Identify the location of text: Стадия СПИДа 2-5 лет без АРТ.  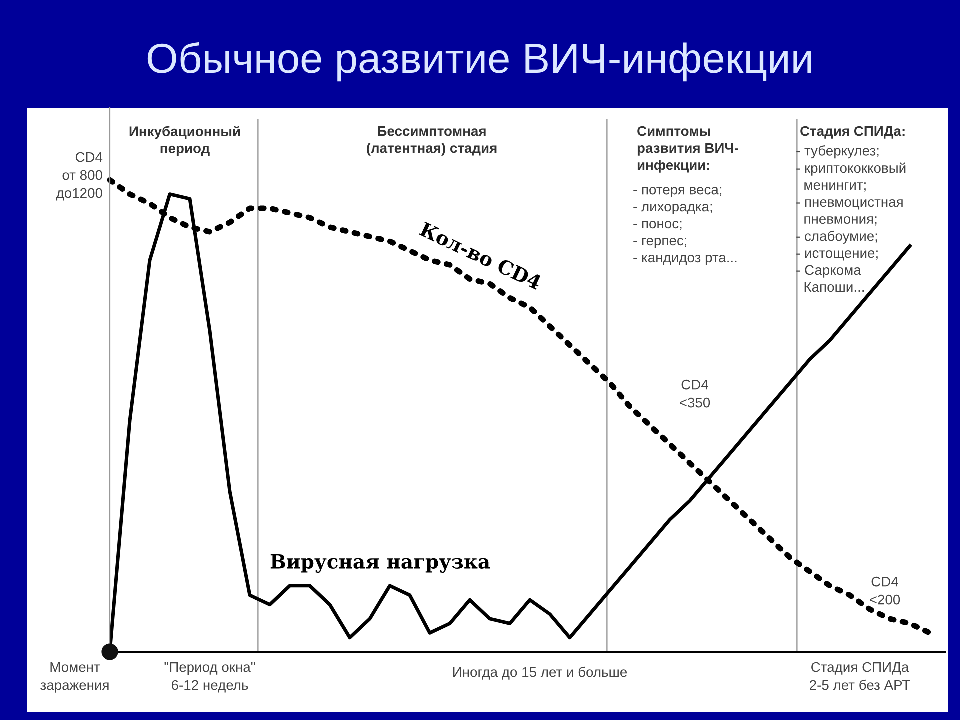
(860, 676).